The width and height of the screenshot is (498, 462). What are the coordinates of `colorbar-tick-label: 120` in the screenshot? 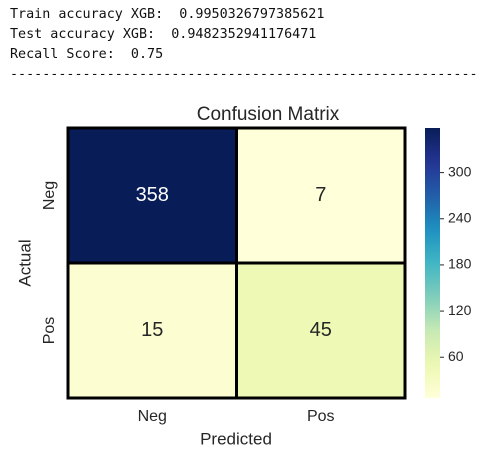 It's located at (460, 310).